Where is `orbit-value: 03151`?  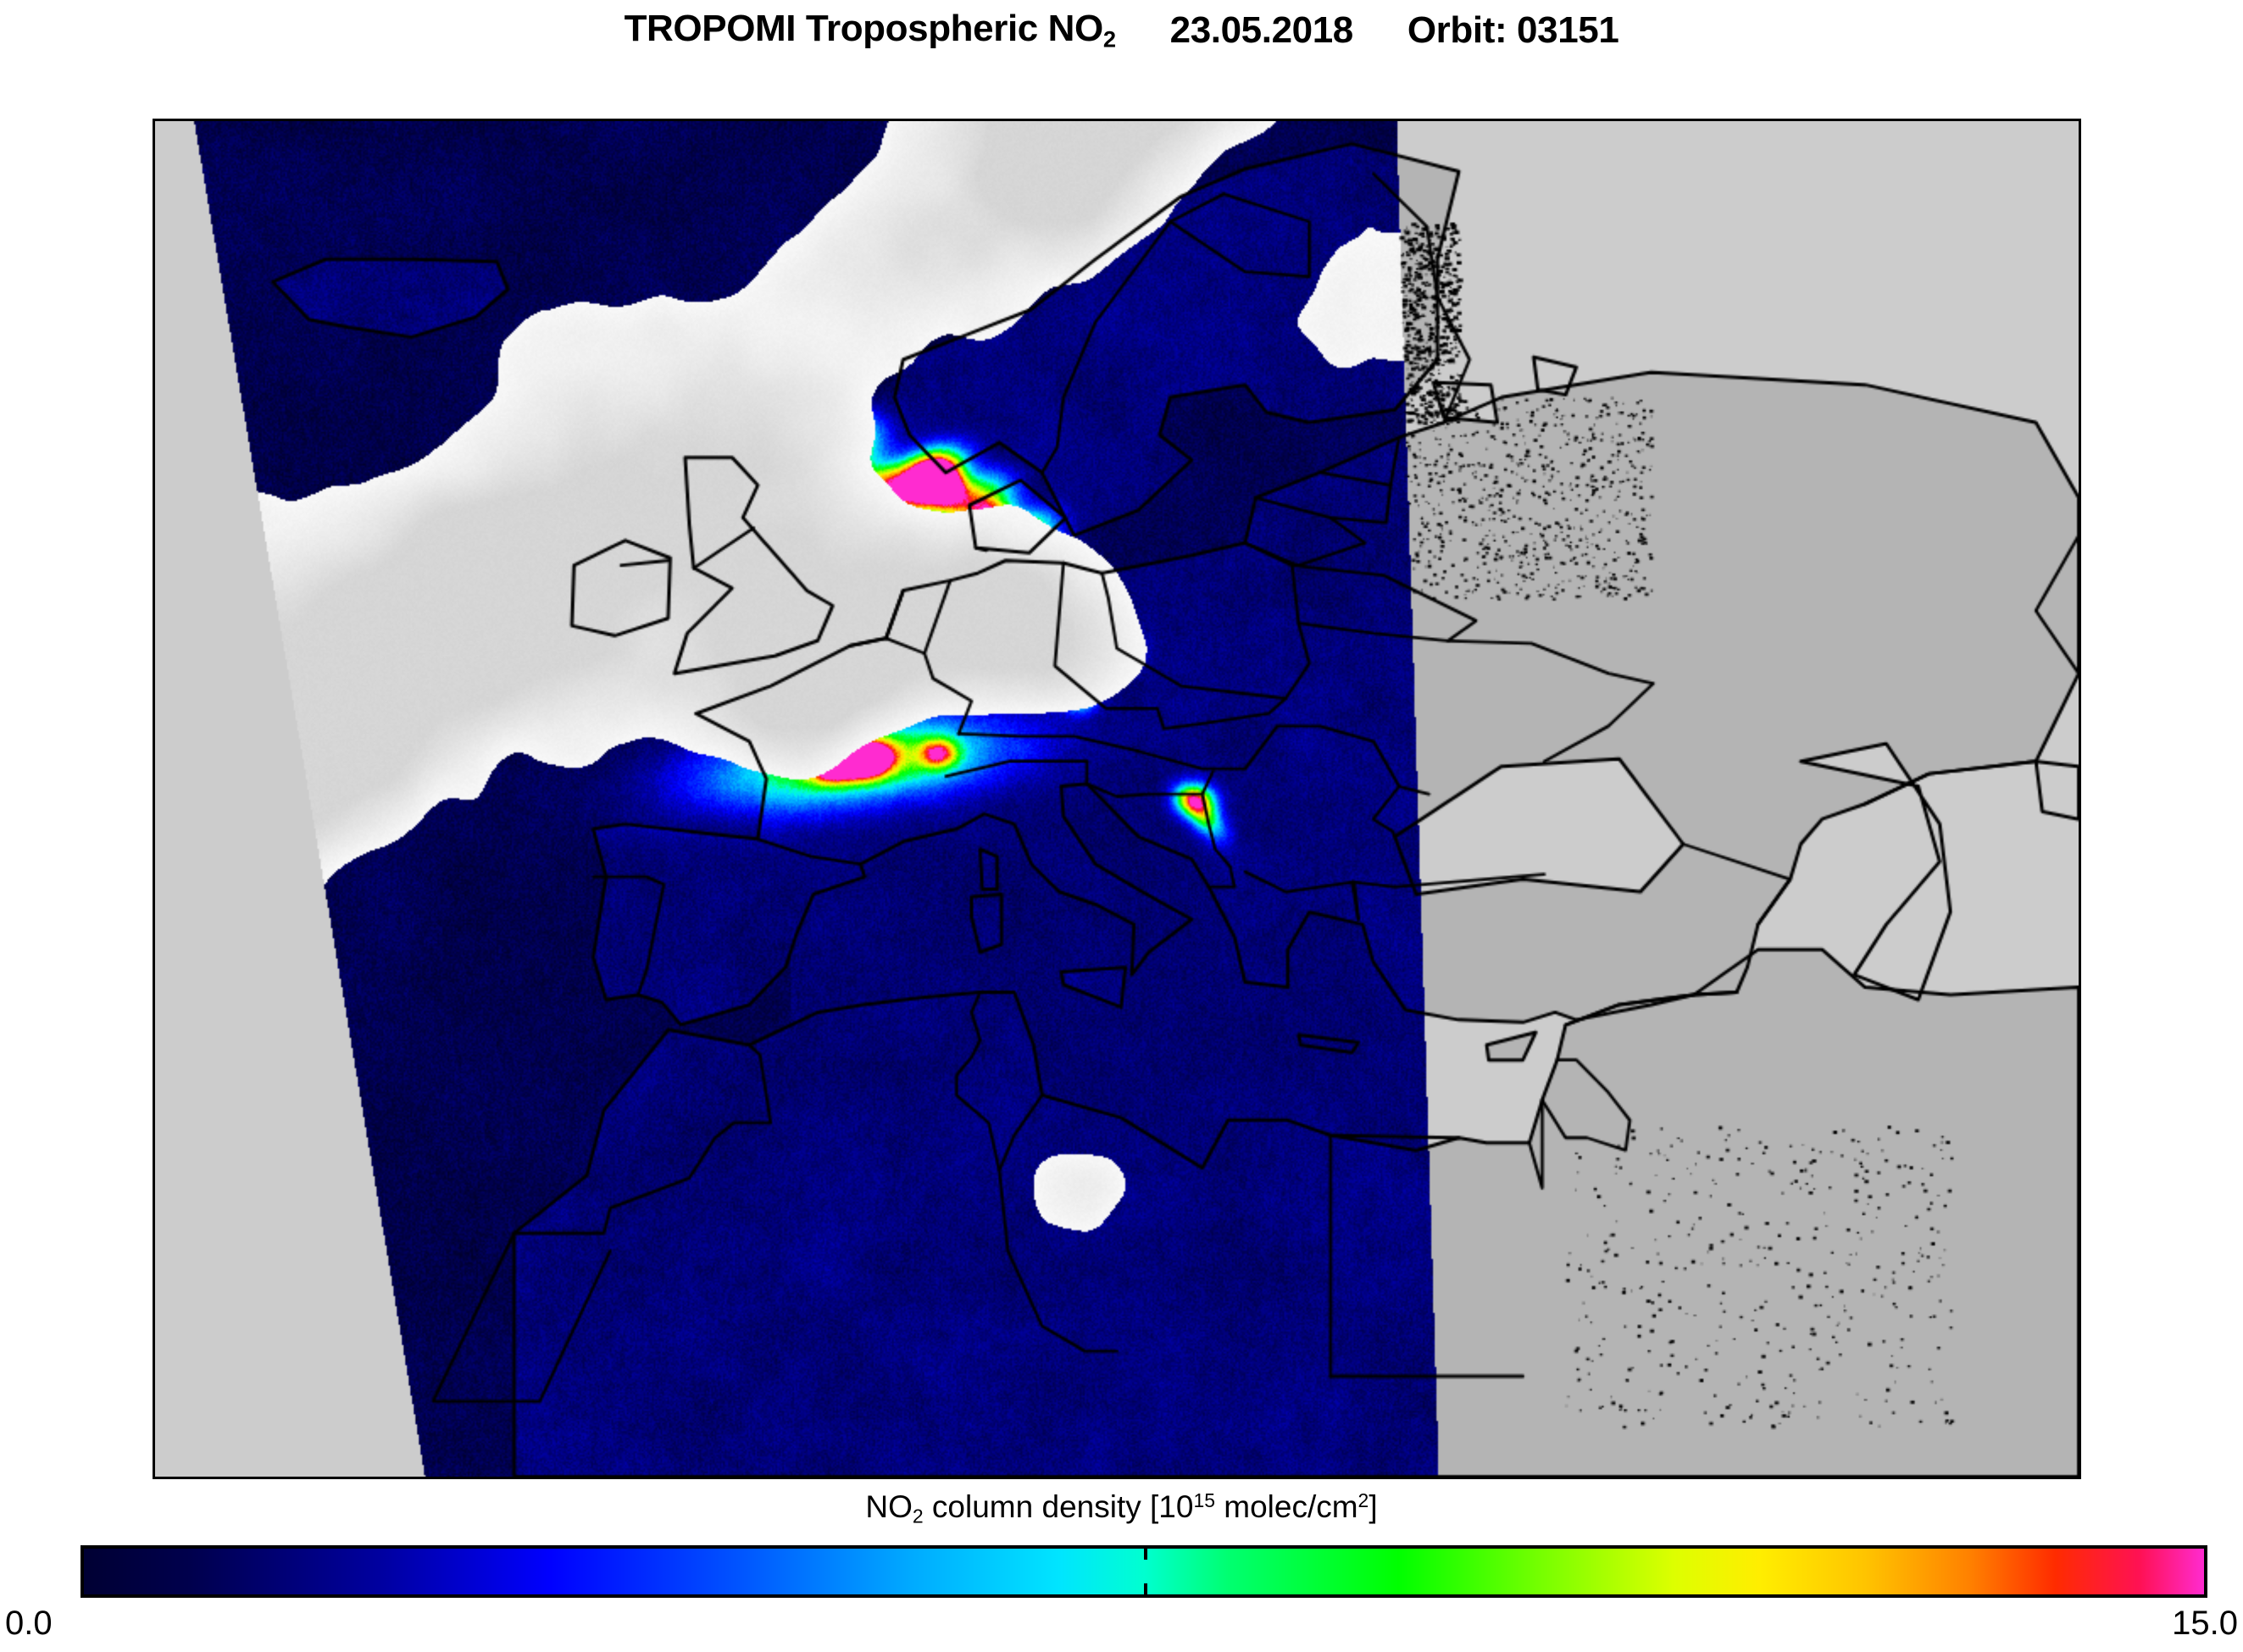 orbit-value: 03151 is located at coordinates (1568, 30).